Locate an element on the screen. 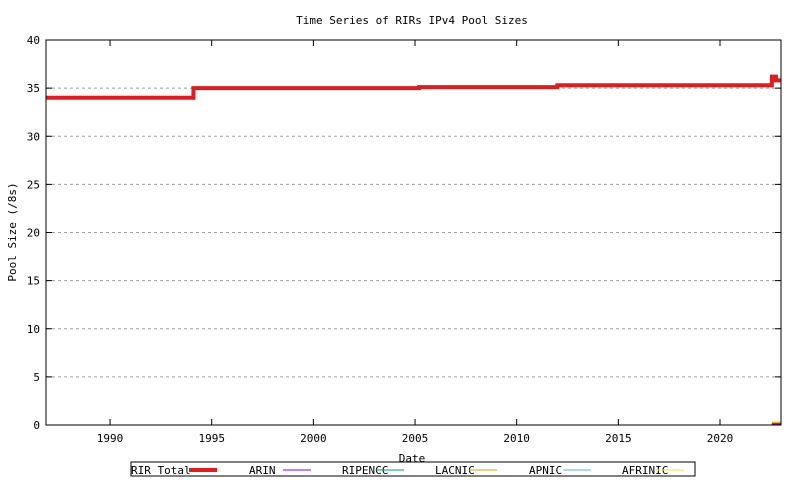 This screenshot has width=800, height=480. series-line-rir-total is located at coordinates (413, 87).